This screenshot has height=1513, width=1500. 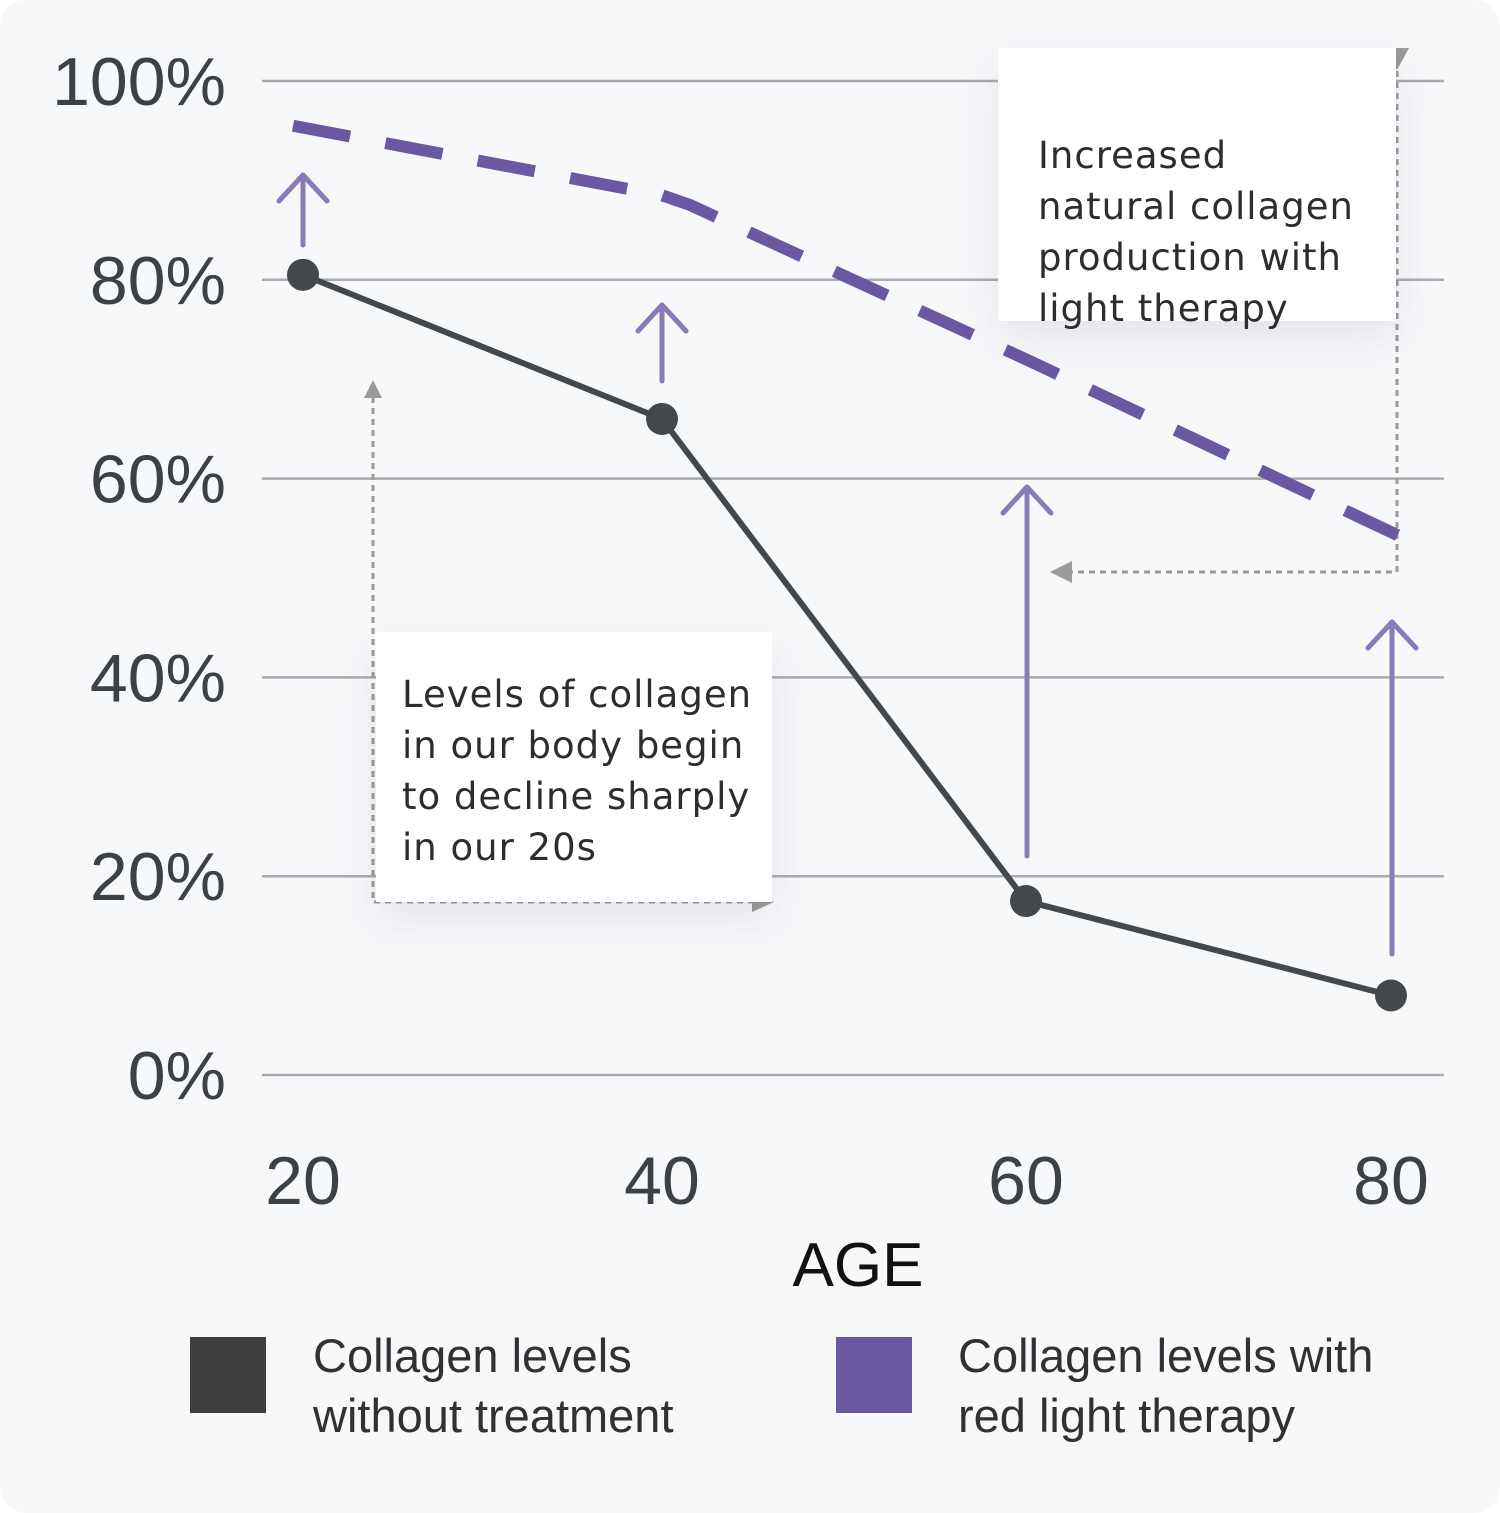 I want to click on x-tick-label: 60, so click(x=1026, y=1181).